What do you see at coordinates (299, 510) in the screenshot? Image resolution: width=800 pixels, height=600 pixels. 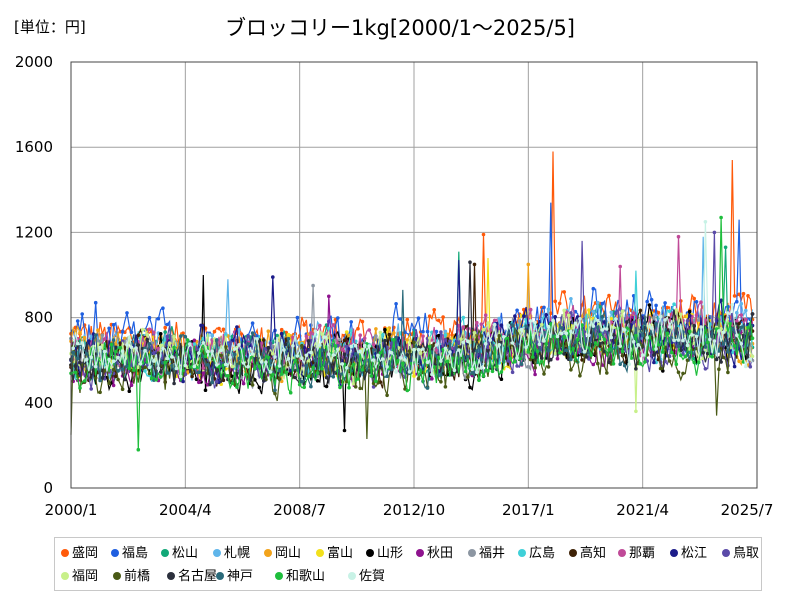 I see `x-tick-label: 2008/7` at bounding box center [299, 510].